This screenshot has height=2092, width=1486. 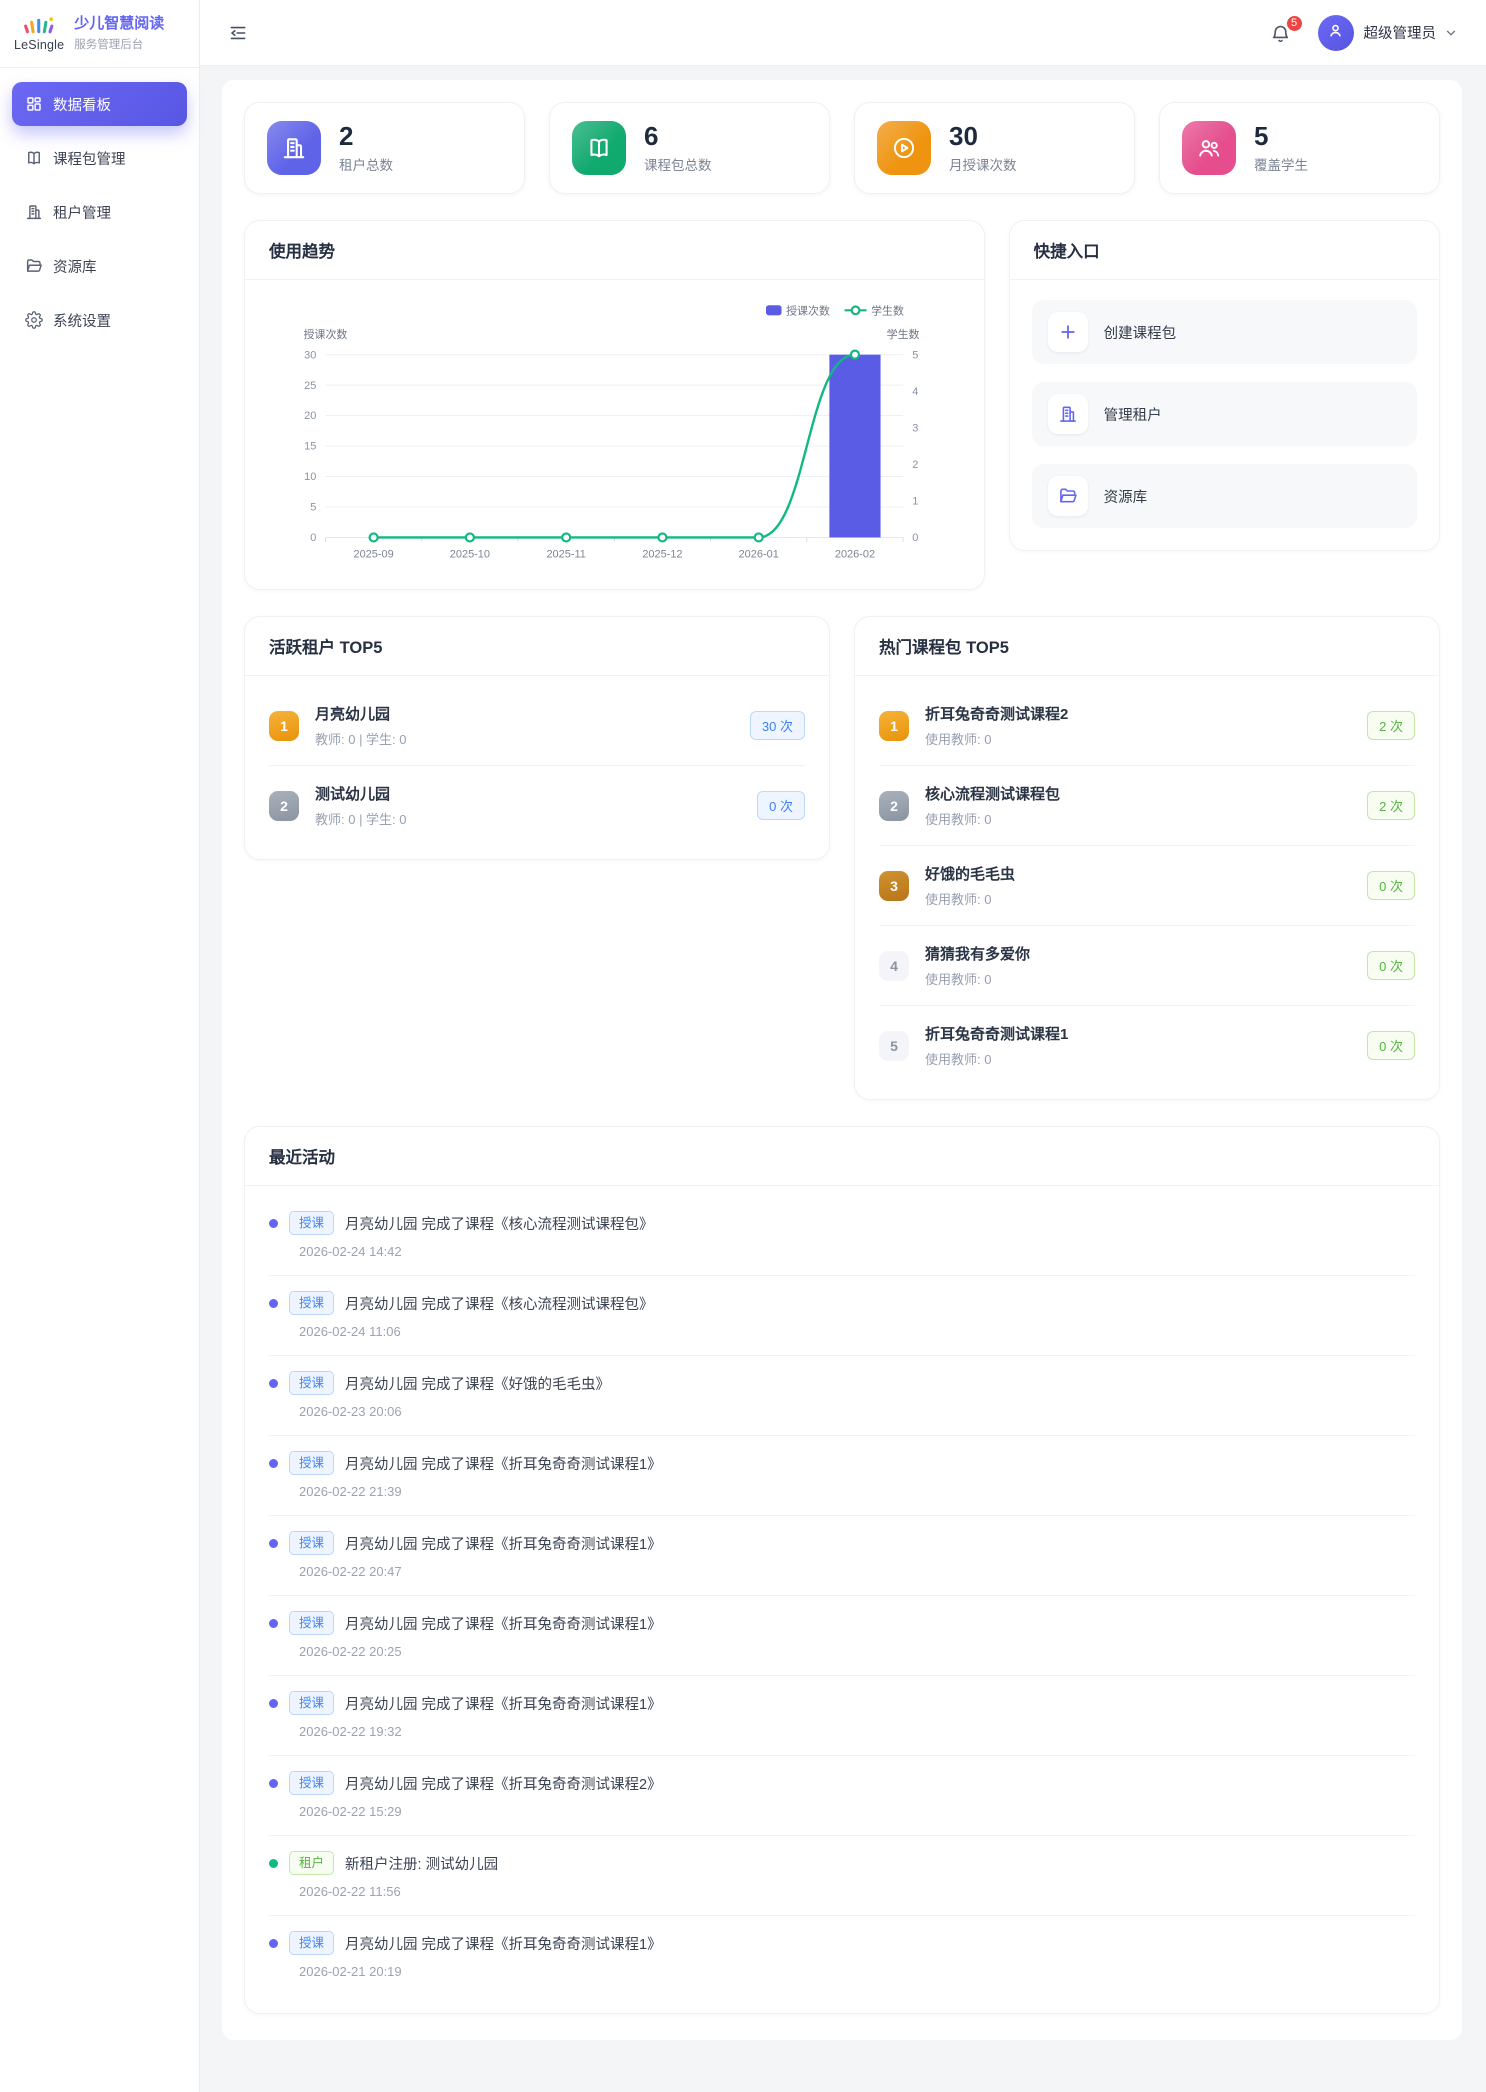 What do you see at coordinates (478, 1384) in the screenshot?
I see `activity-text: 月亮幼儿园 完成了课程《好饿的毛毛虫》` at bounding box center [478, 1384].